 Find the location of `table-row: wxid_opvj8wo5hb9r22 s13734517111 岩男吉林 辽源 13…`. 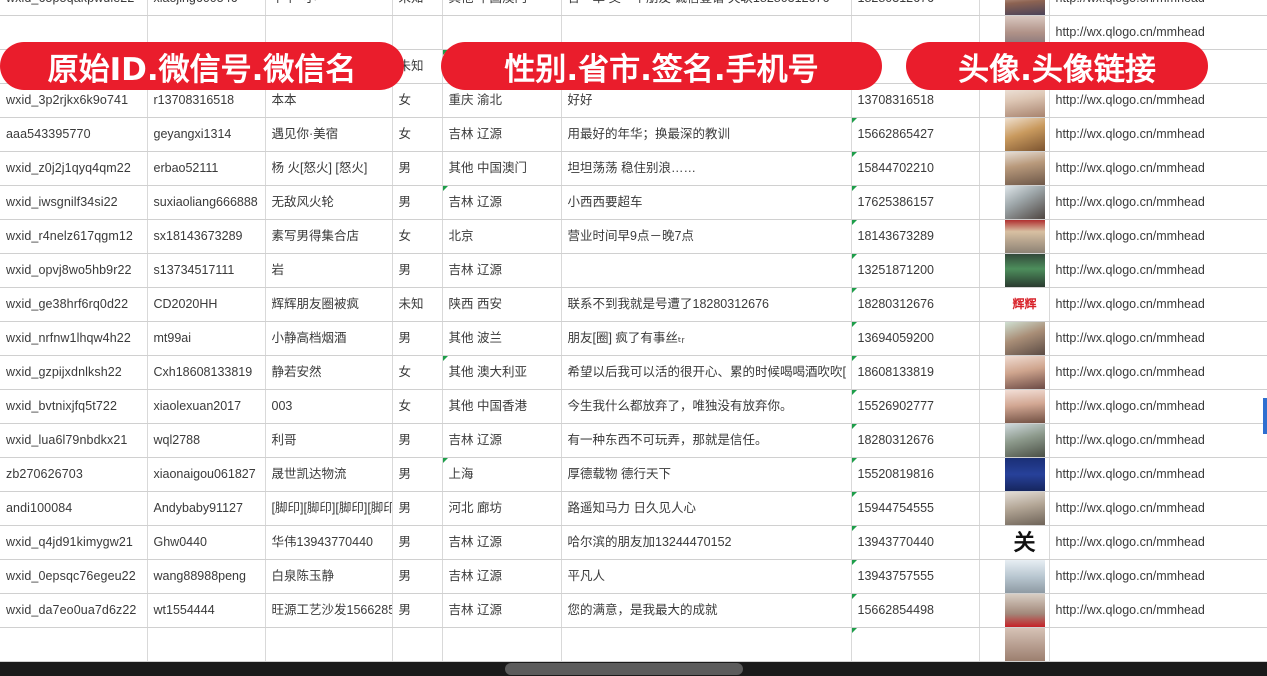

table-row: wxid_opvj8wo5hb9r22 s13734517111 岩男吉林 辽源 13… is located at coordinates (633, 270).